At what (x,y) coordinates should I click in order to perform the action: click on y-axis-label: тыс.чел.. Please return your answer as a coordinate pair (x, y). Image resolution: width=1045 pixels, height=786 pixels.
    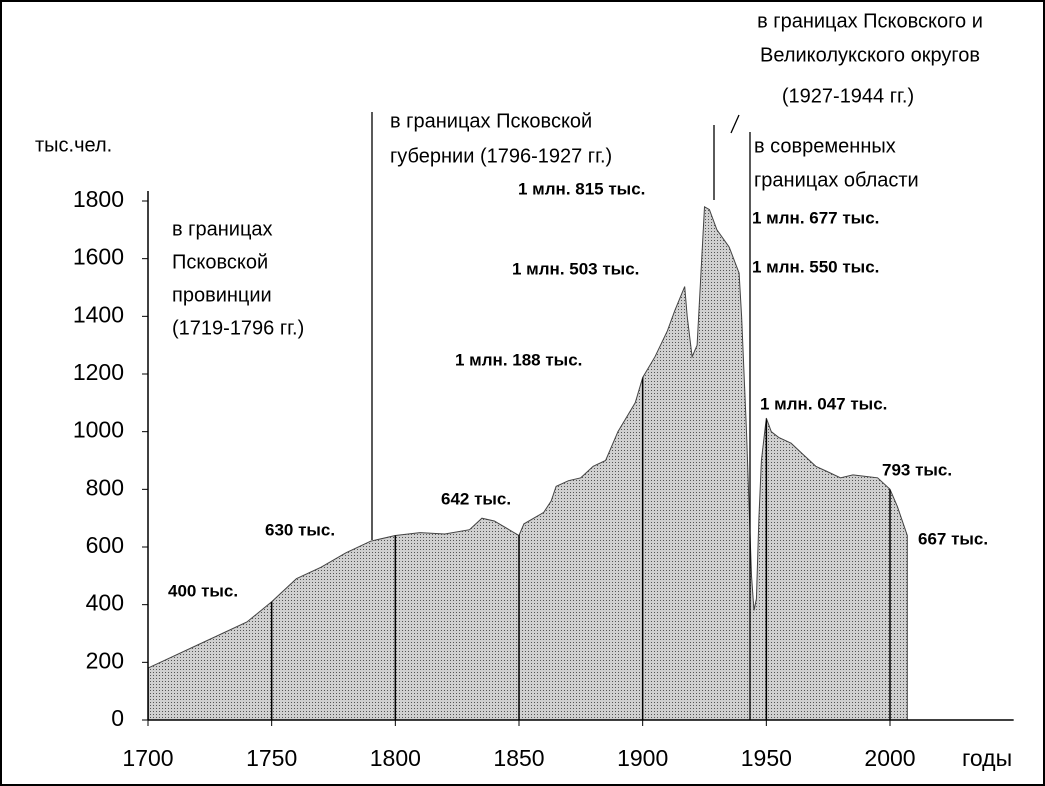
    Looking at the image, I should click on (73, 145).